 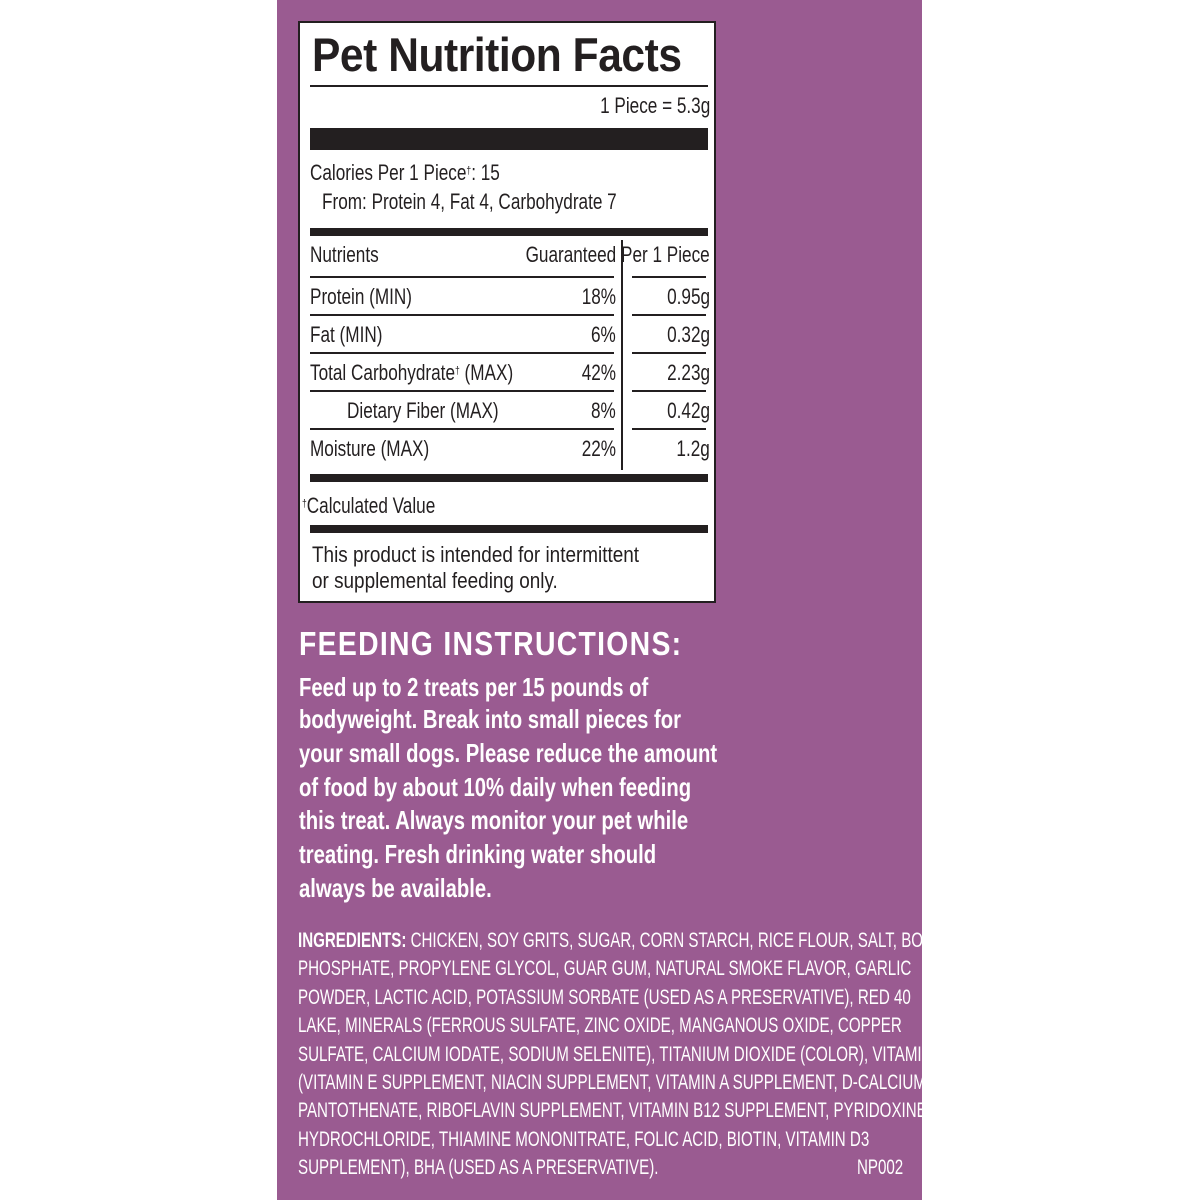 I want to click on serving-size: 1 Piece = 5.3g, so click(x=654, y=105).